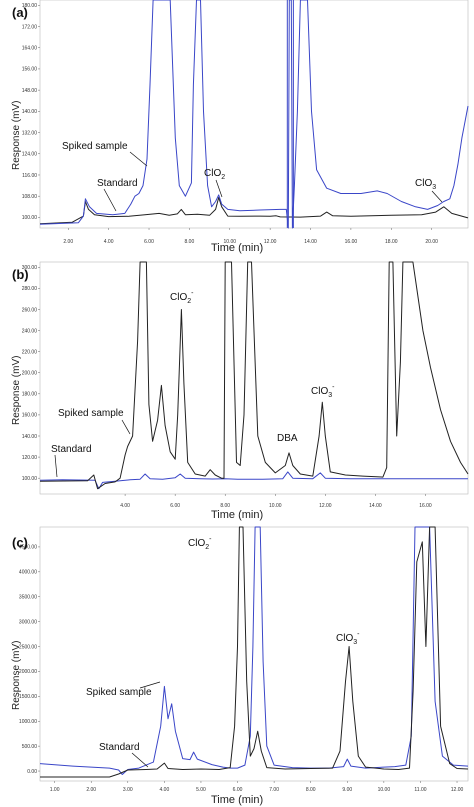 Image resolution: width=474 pixels, height=807 pixels. Describe the element at coordinates (437, 196) in the screenshot. I see `panel-a-arrow-clo3` at that location.